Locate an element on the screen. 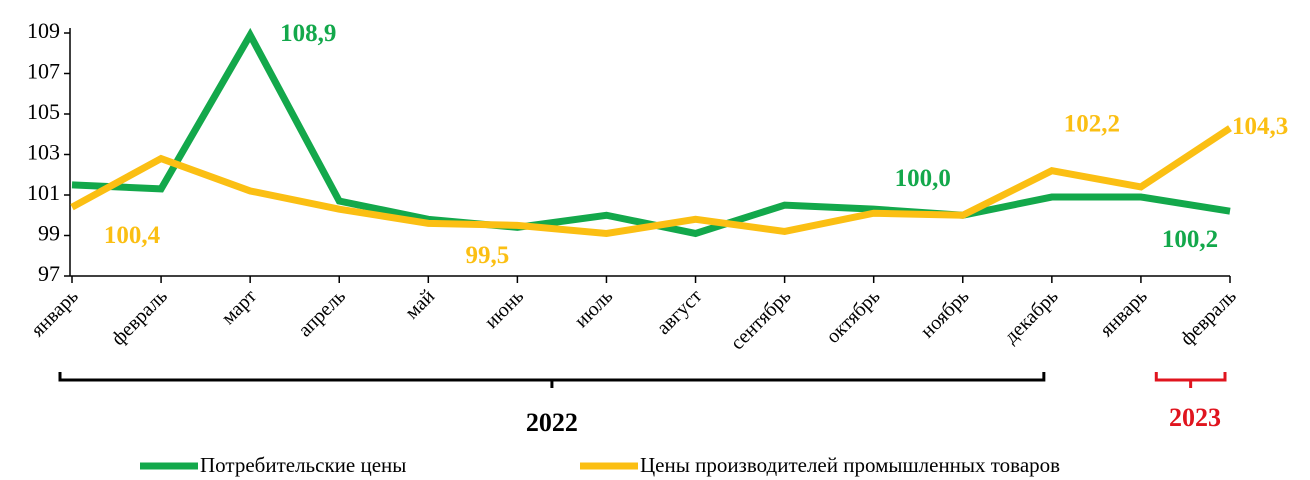 The height and width of the screenshot is (480, 1310). y-tick-label: 99 is located at coordinates (49, 233).